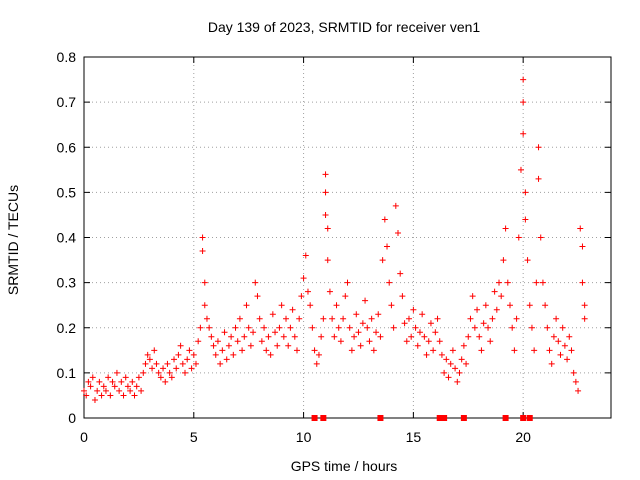  Describe the element at coordinates (67, 192) in the screenshot. I see `y-tick-label: 0.5` at that location.